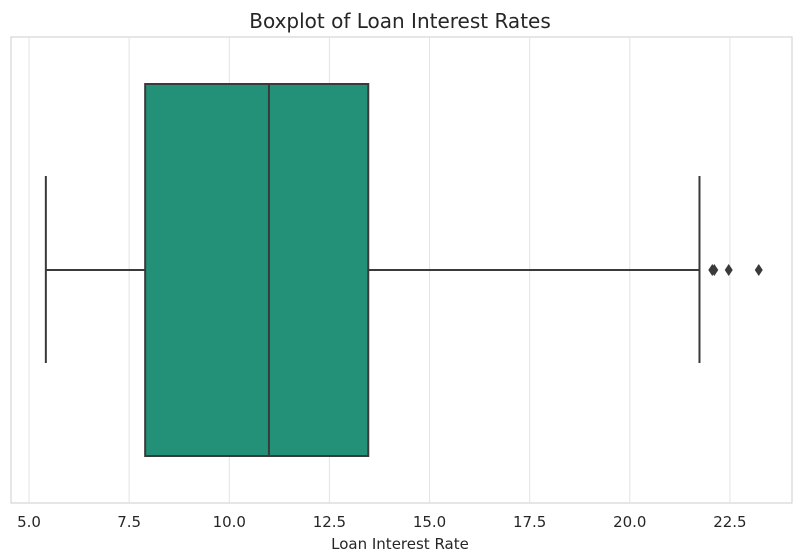 The image size is (808, 557). I want to click on x-tick-label: 15.0, so click(429, 522).